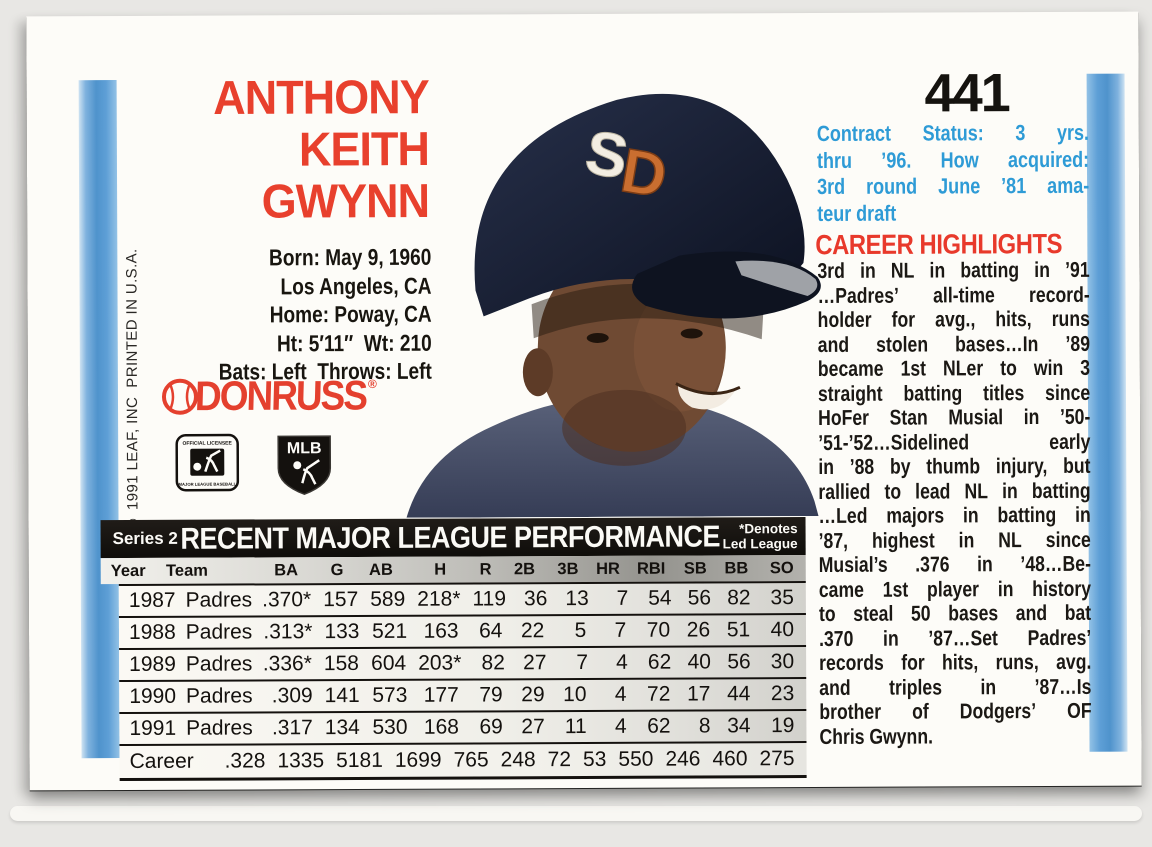 This screenshot has width=1152, height=847. What do you see at coordinates (730, 759) in the screenshot?
I see `career-stat-cell: 460` at bounding box center [730, 759].